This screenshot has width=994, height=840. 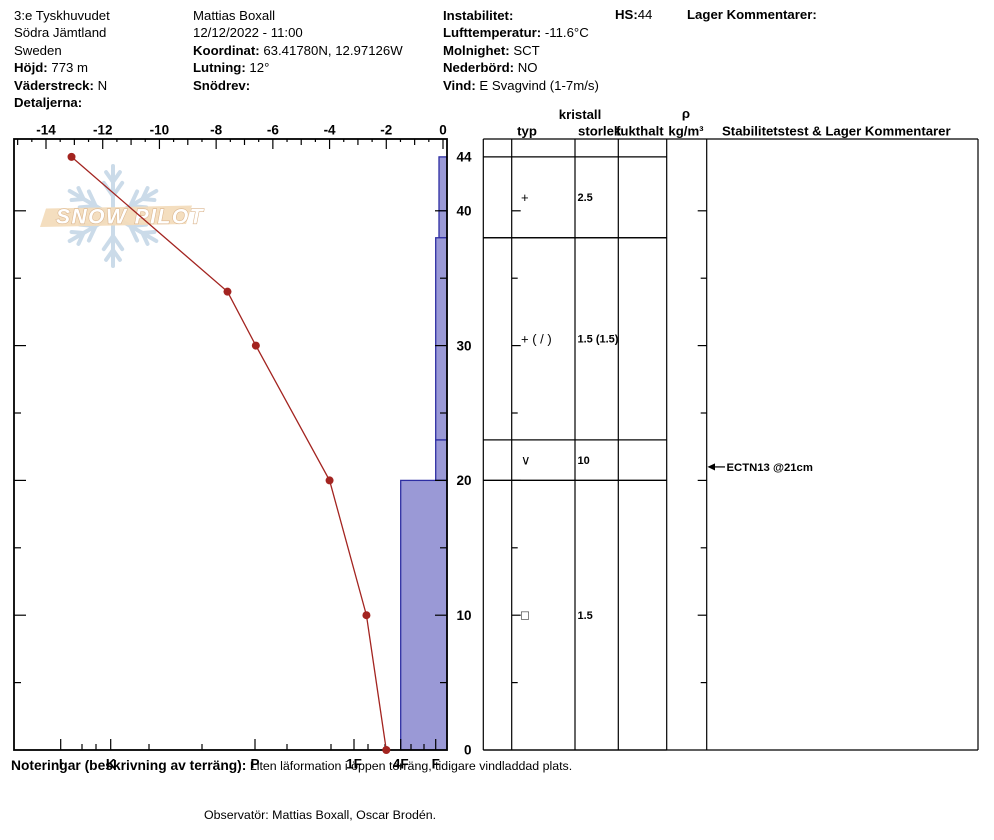 I want to click on hs-value: 44, so click(x=645, y=14).